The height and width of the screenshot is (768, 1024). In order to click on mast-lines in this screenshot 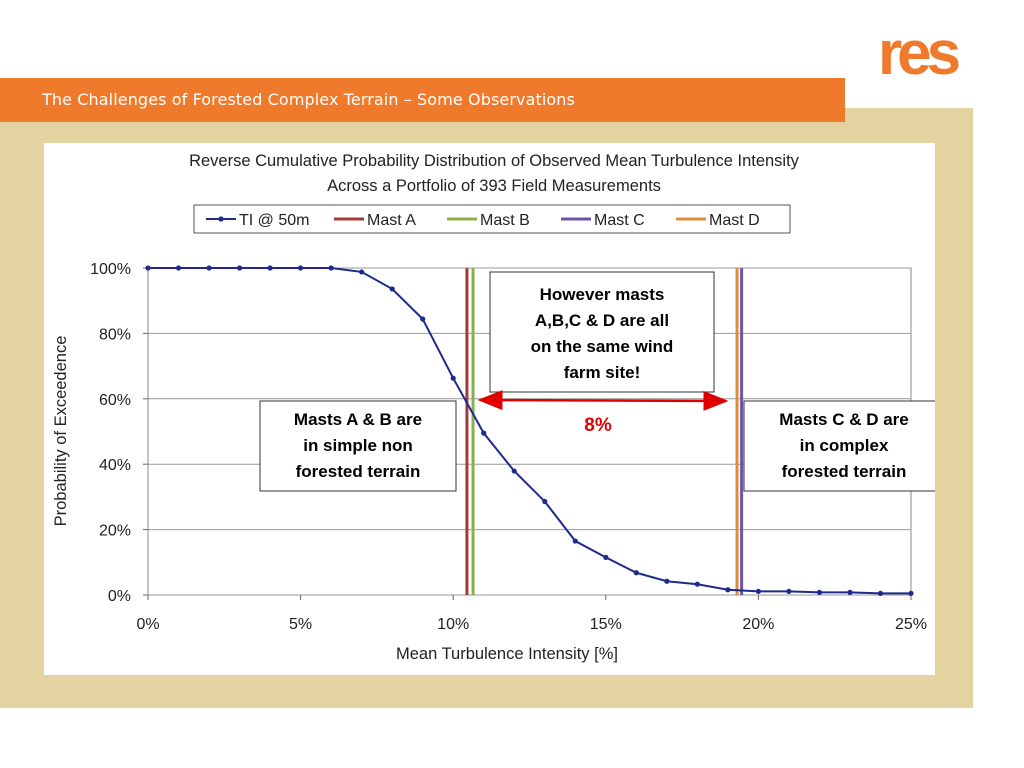, I will do `click(604, 431)`.